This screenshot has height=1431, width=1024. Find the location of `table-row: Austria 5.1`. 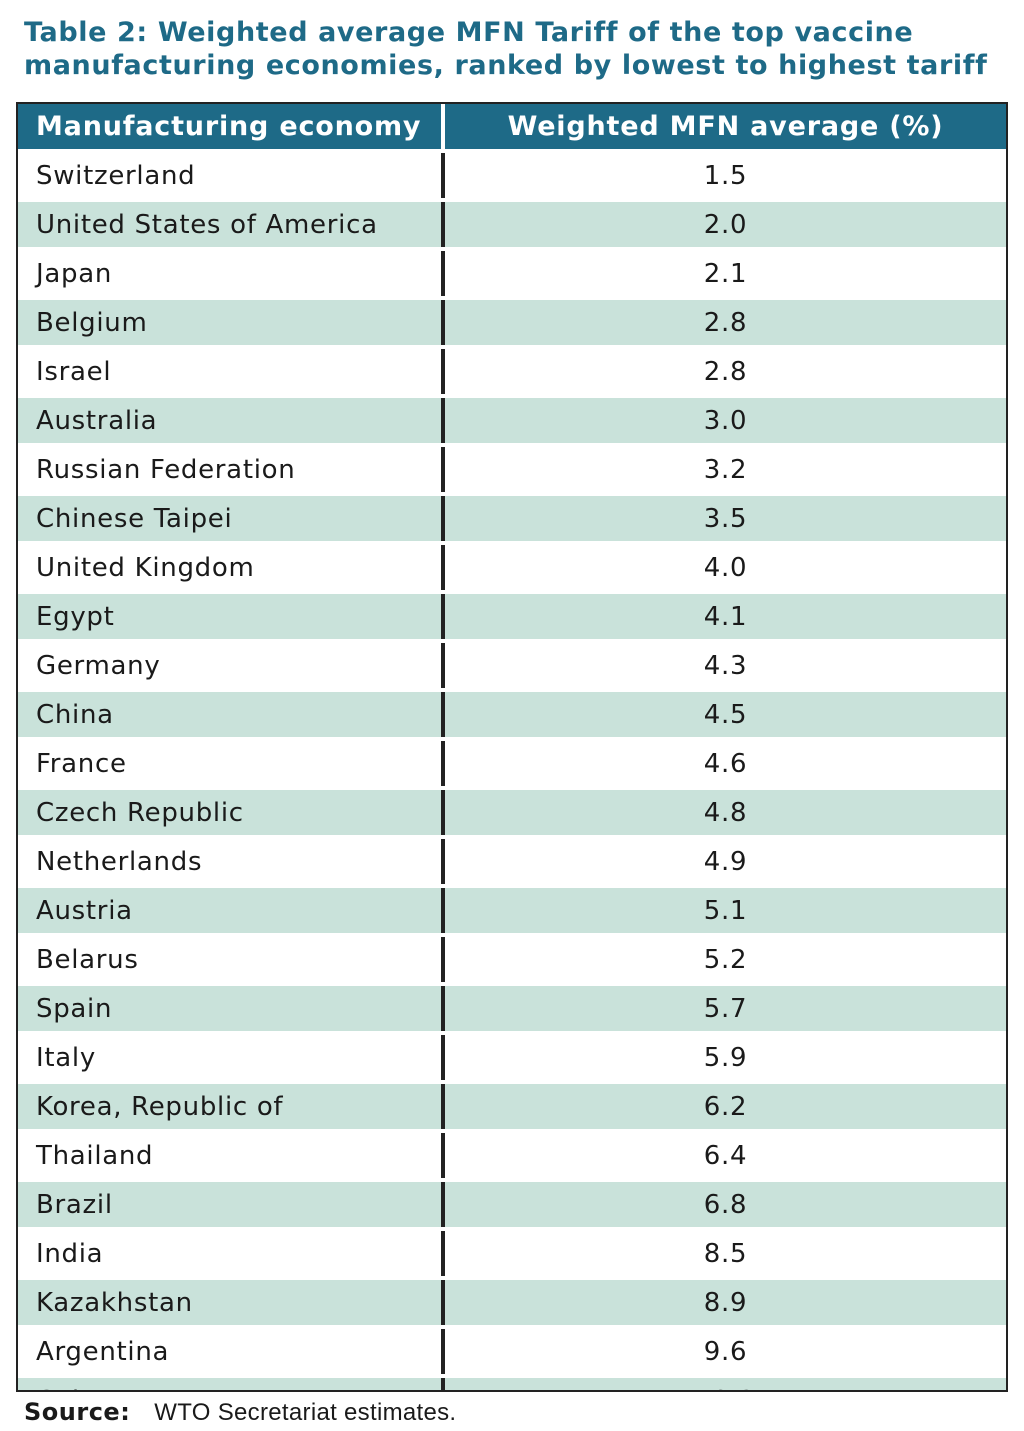

table-row: Austria 5.1 is located at coordinates (512, 911).